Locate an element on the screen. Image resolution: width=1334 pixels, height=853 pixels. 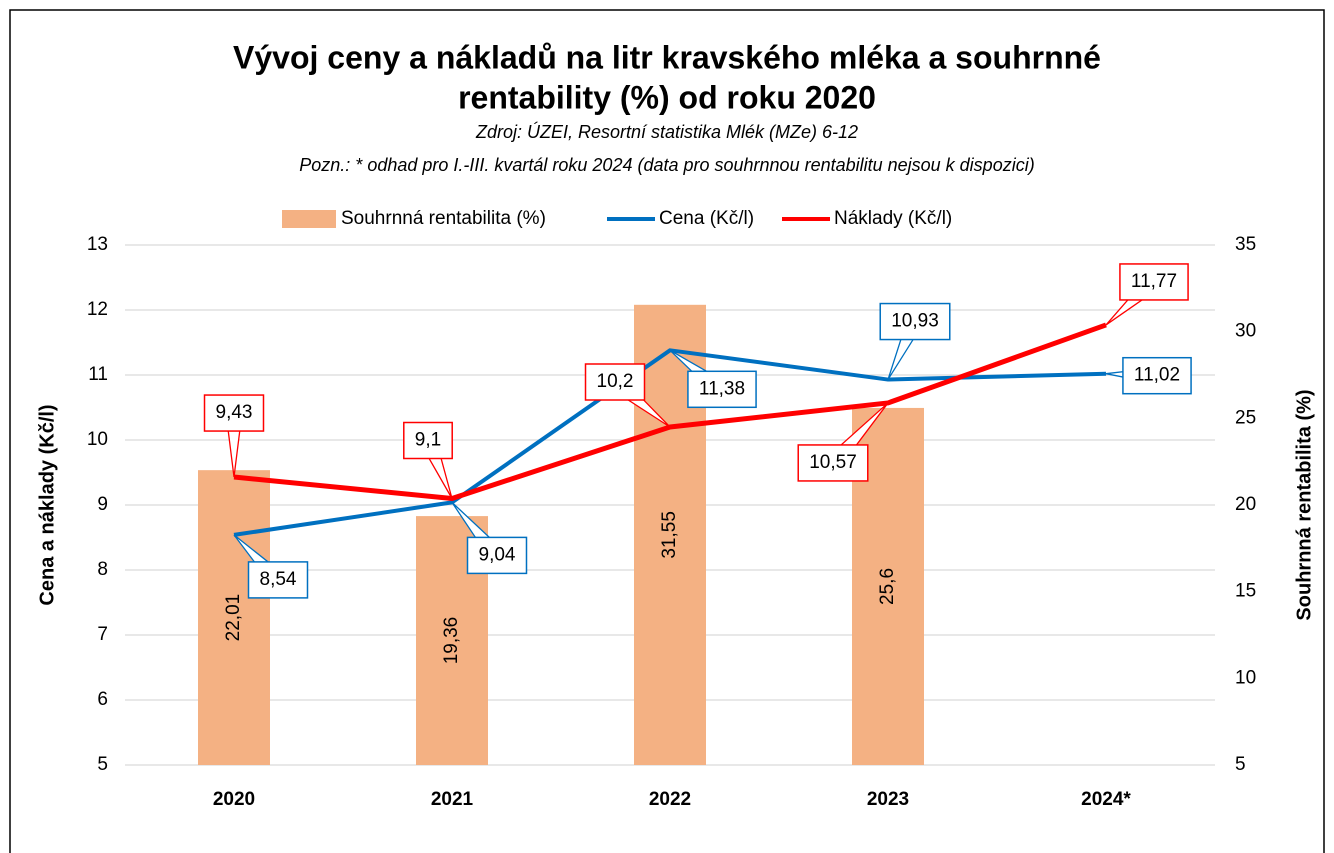
legend-label: Náklady (Kč/l) is located at coordinates (893, 218).